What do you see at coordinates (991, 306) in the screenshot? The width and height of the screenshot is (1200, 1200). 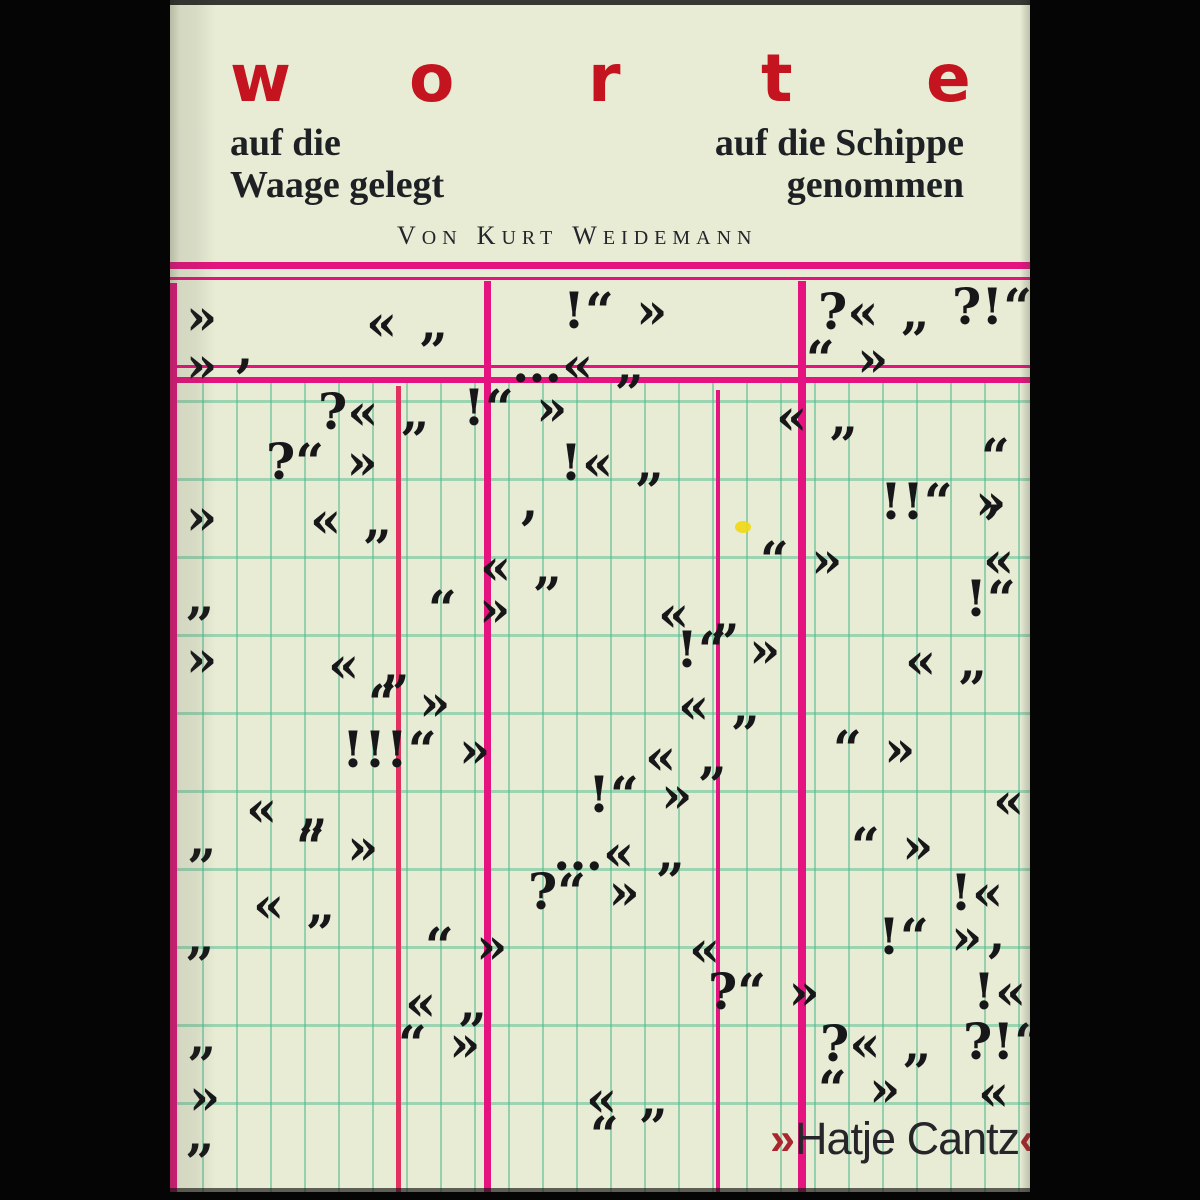 I see `punctuation-mark: ?!“` at bounding box center [991, 306].